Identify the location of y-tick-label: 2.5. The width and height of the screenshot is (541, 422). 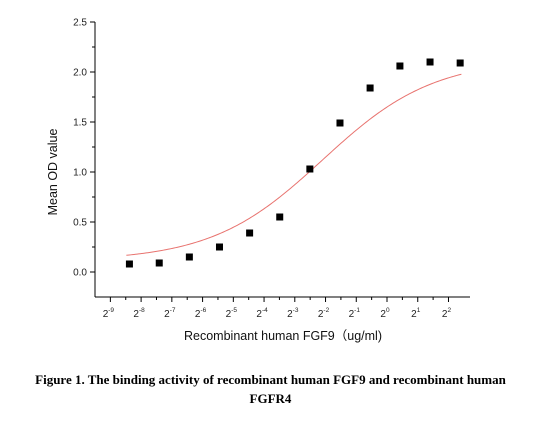
(80, 23).